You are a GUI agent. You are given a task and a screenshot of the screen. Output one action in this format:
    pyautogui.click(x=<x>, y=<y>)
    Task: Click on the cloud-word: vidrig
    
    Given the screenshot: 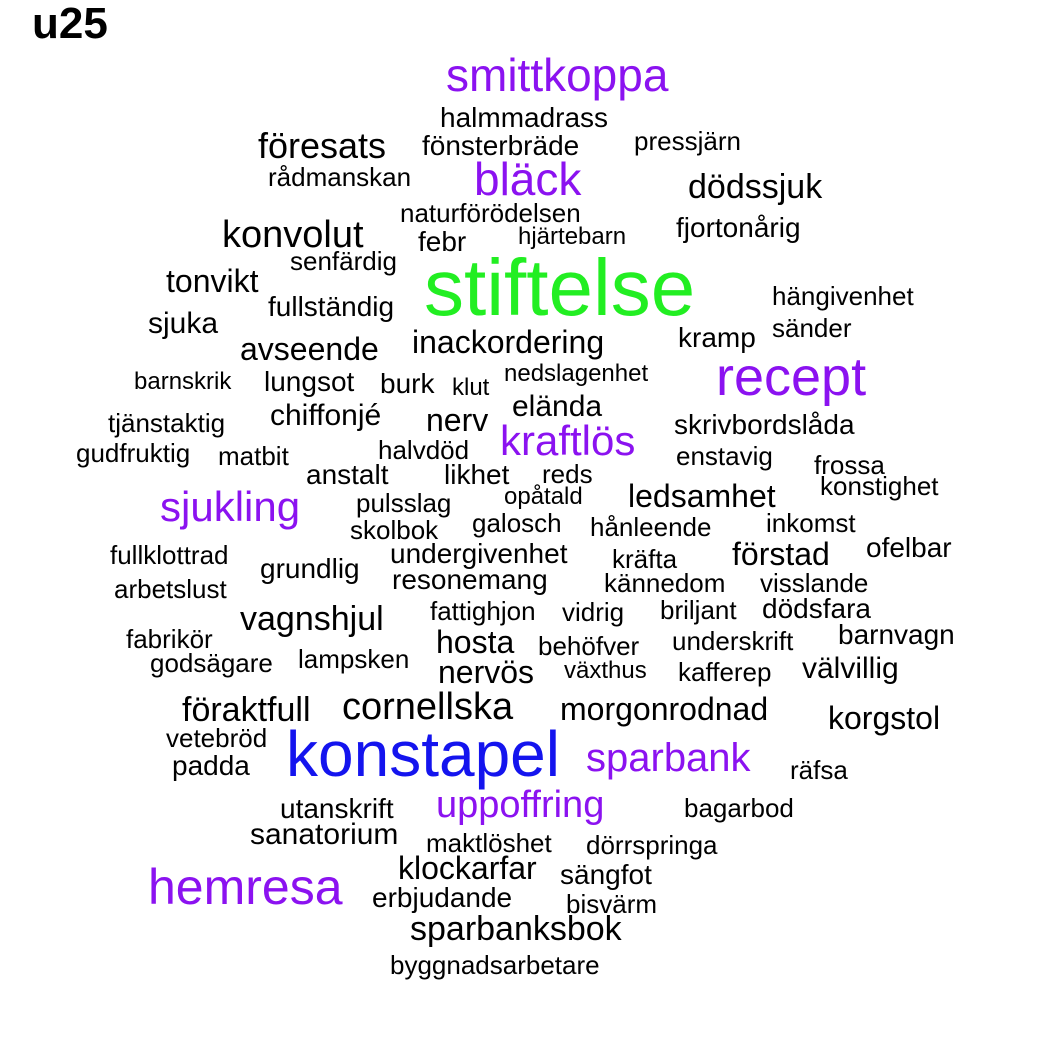 What is the action you would take?
    pyautogui.click(x=593, y=612)
    